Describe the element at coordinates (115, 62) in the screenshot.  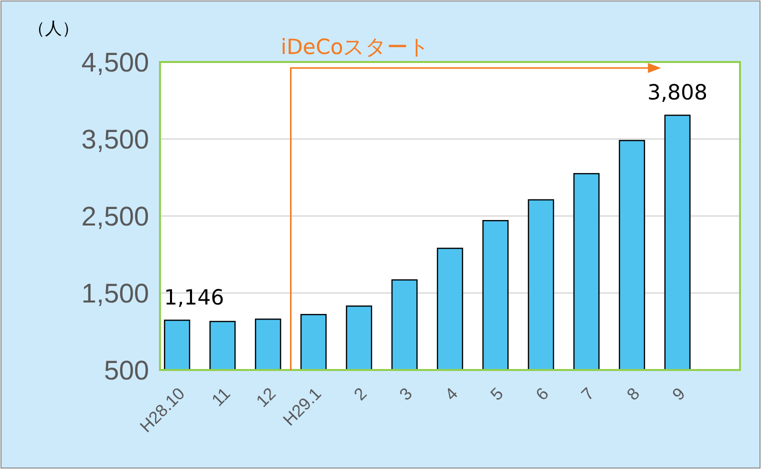
I see `y-tick-label: 4,500` at that location.